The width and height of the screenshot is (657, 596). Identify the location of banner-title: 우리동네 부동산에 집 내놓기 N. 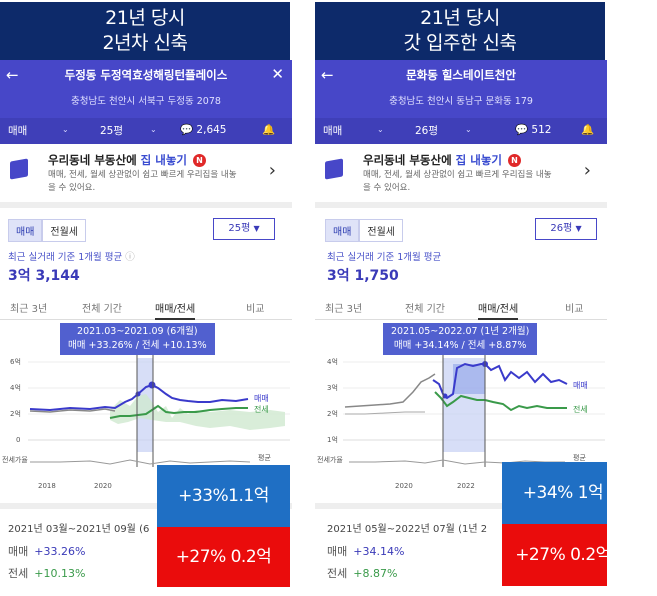
(442, 160).